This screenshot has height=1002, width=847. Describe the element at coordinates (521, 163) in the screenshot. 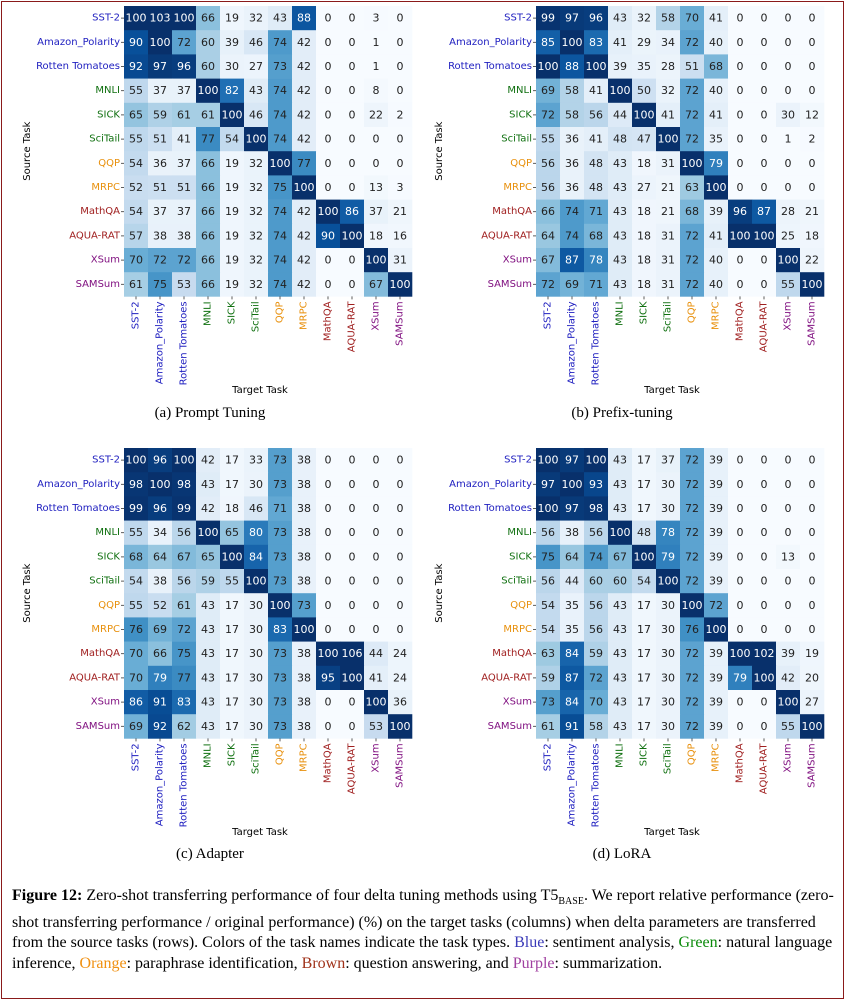

I see `row-tick-label: QQP` at that location.